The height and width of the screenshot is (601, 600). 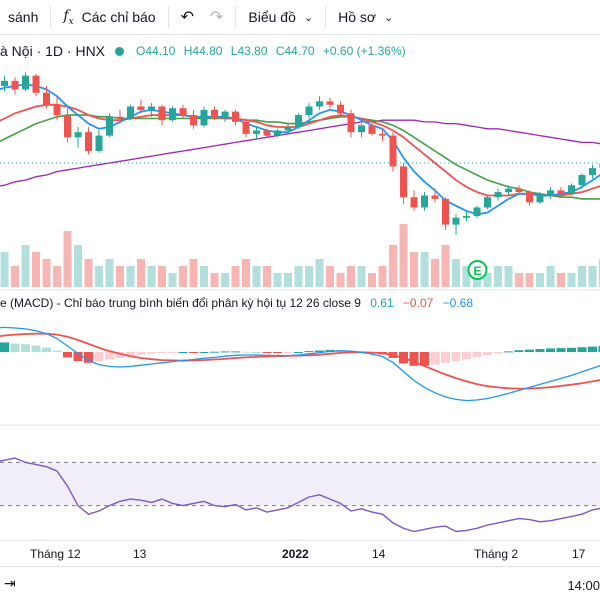 What do you see at coordinates (300, 583) in the screenshot?
I see `bottom-bar: ⇥ 14:00` at bounding box center [300, 583].